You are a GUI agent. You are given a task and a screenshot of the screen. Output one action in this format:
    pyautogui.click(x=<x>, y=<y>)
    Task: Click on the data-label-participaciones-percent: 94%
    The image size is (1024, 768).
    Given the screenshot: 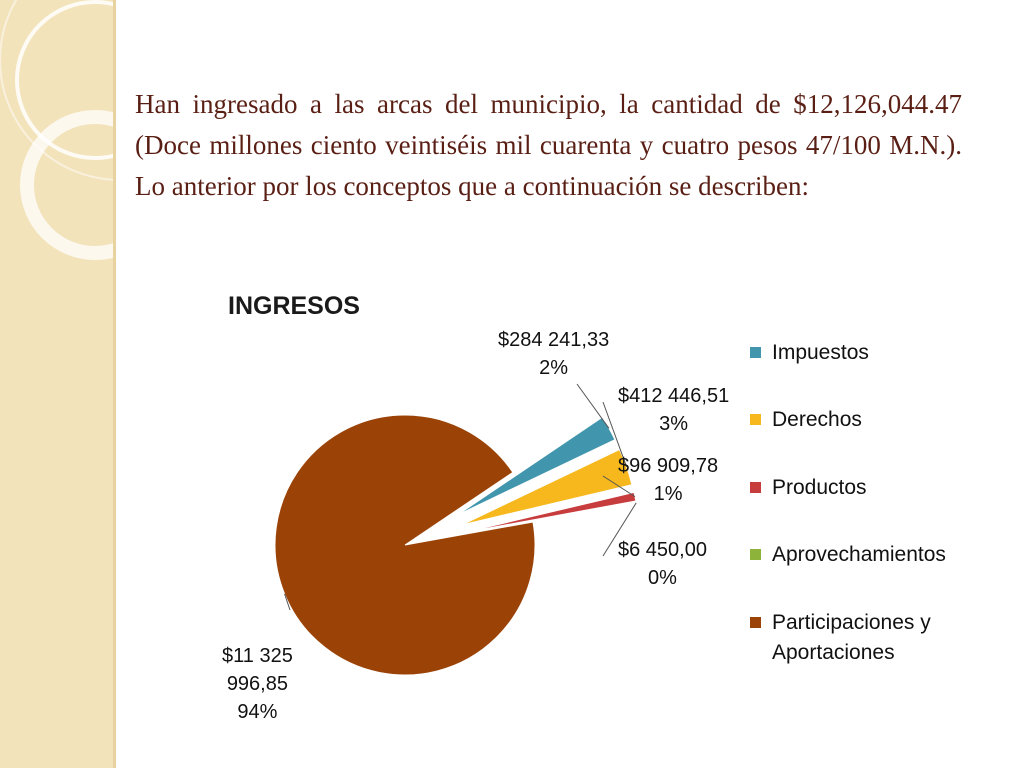 What is the action you would take?
    pyautogui.click(x=257, y=712)
    